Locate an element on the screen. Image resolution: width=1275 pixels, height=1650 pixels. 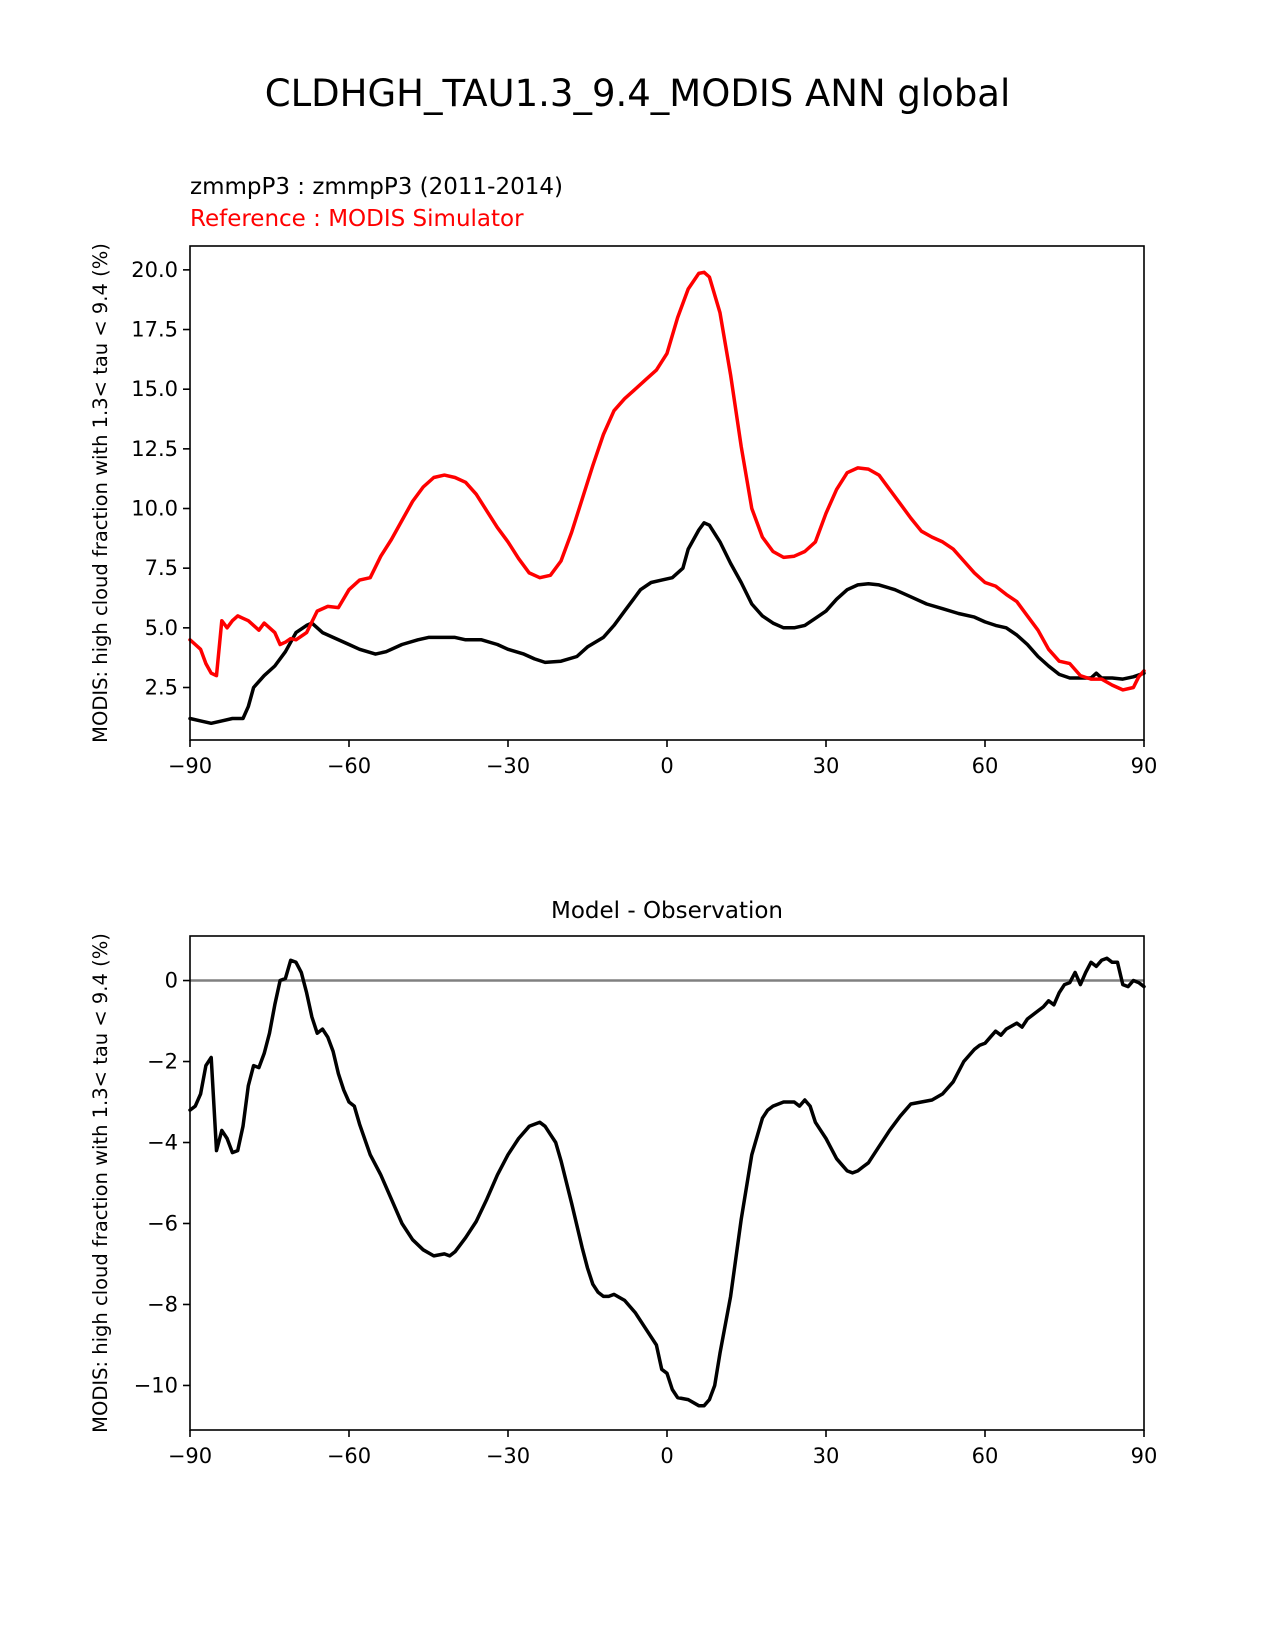
y-tick-label: 15.0 is located at coordinates (154, 389).